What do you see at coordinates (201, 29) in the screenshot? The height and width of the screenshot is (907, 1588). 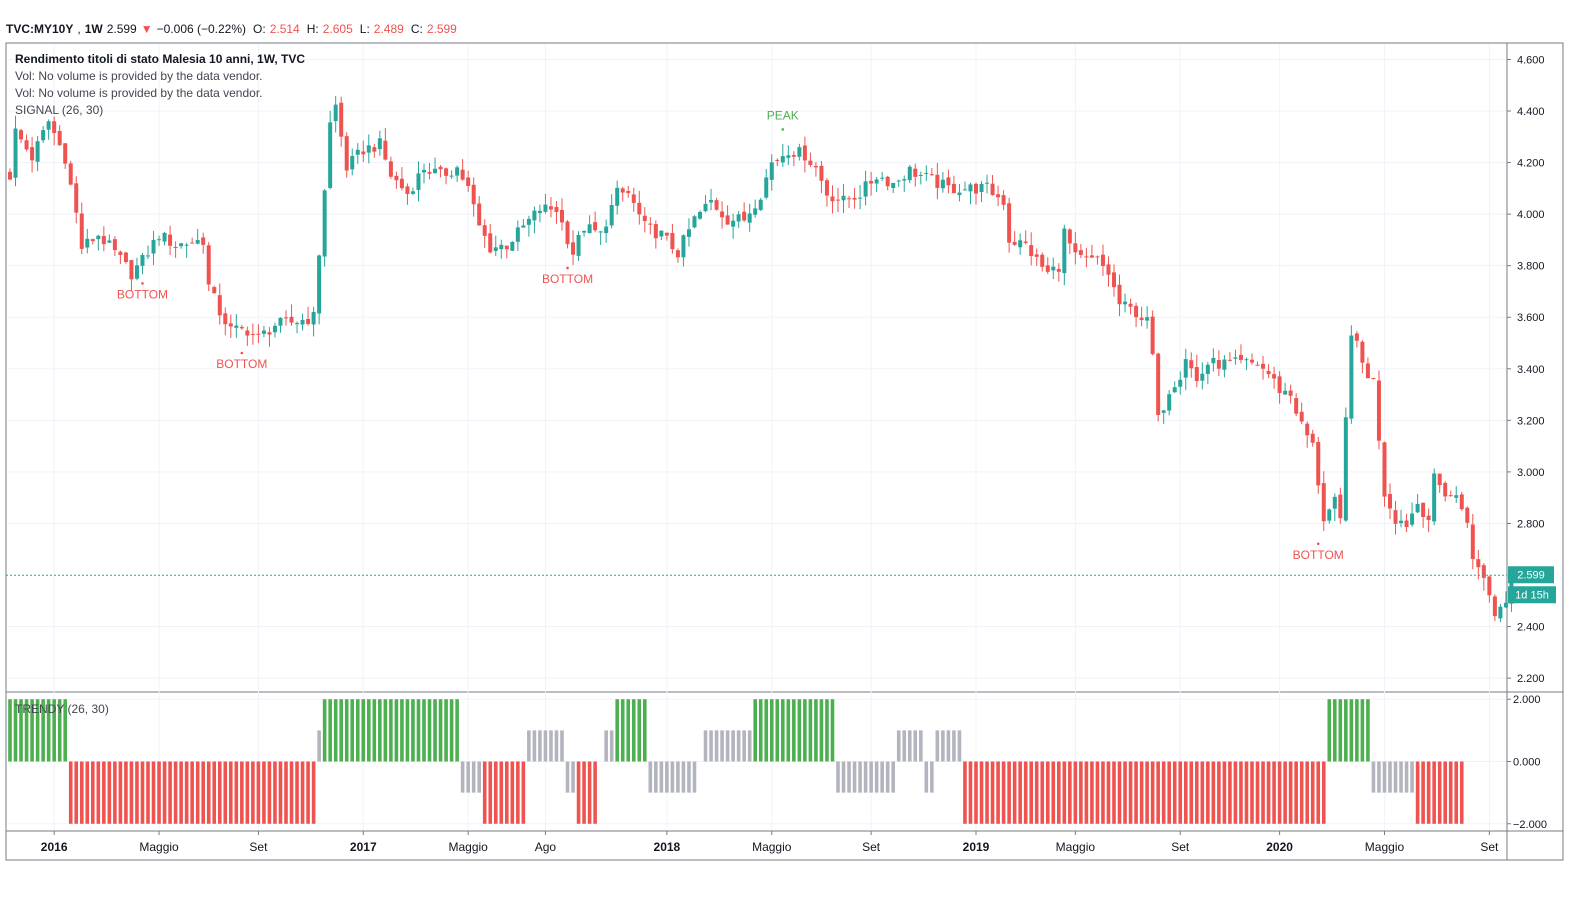 I see `price-change: −0.006 (−0.22%)` at bounding box center [201, 29].